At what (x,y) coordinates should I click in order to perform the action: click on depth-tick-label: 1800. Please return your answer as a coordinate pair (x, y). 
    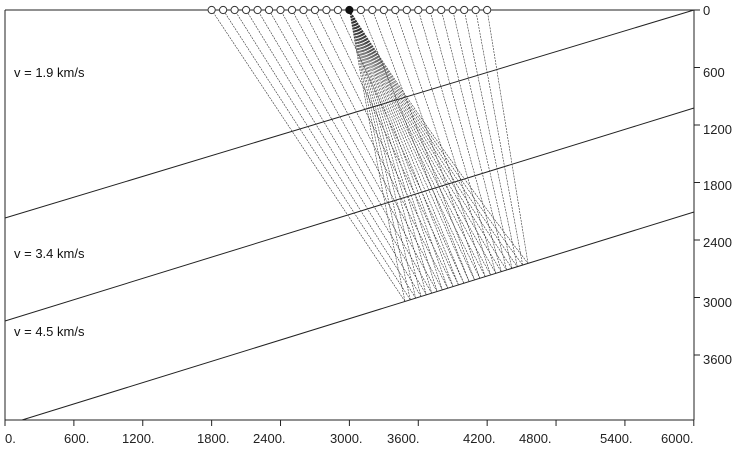
    Looking at the image, I should click on (717, 185).